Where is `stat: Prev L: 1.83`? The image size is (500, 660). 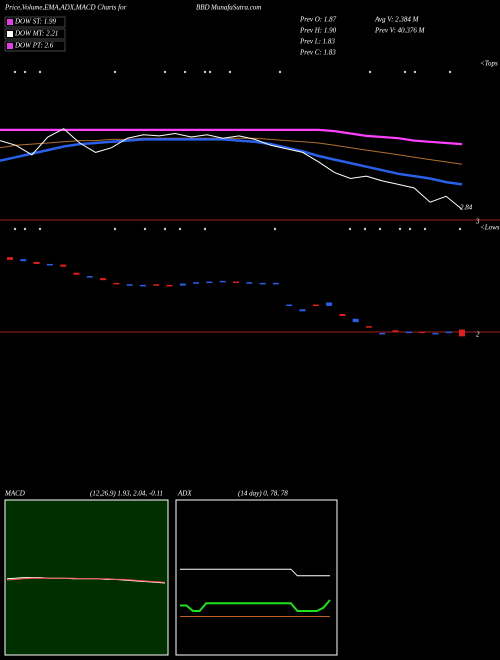
stat: Prev L: 1.83 is located at coordinates (317, 42).